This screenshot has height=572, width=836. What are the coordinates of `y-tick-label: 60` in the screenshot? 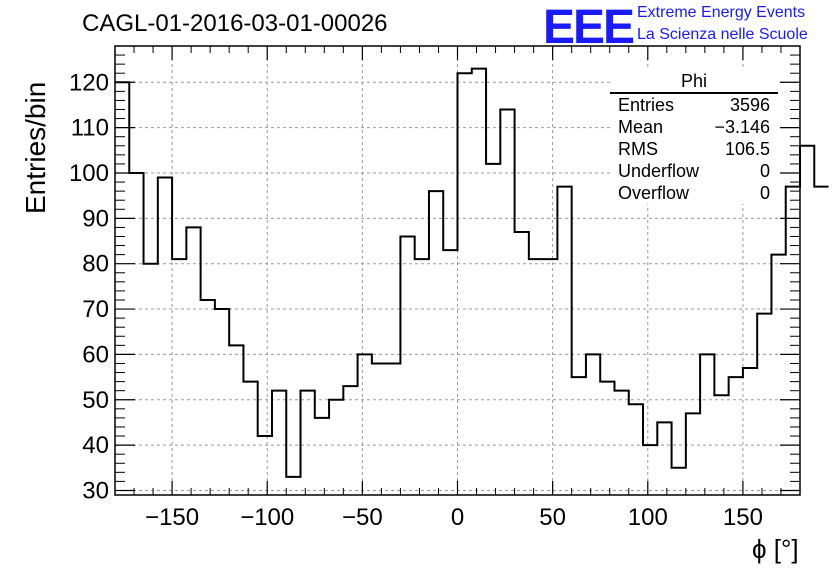 It's located at (95, 354).